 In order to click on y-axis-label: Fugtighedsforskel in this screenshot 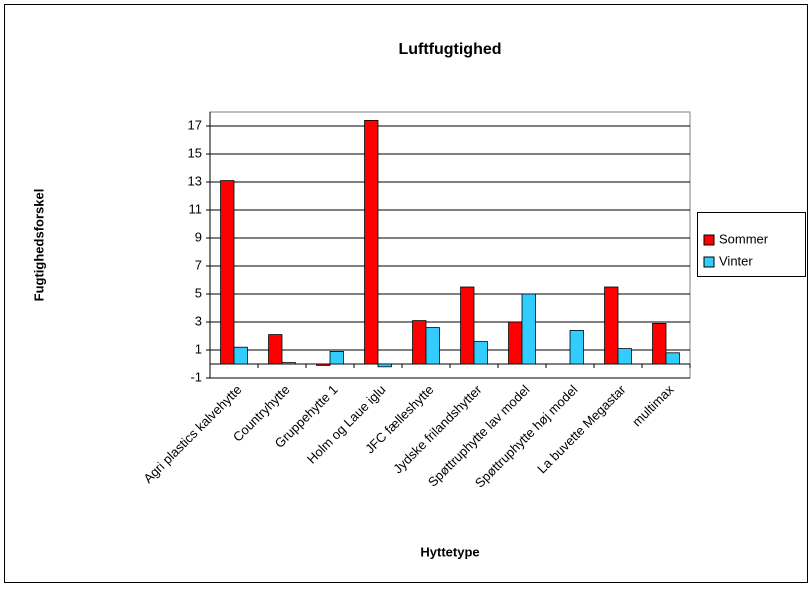, I will do `click(38, 245)`.